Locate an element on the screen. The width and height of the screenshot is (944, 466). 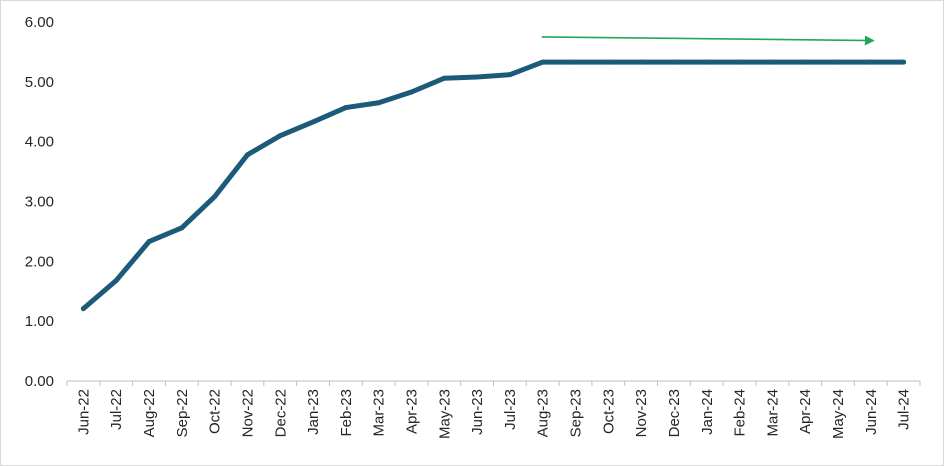
y-tick-label: 1.00 is located at coordinates (39, 321).